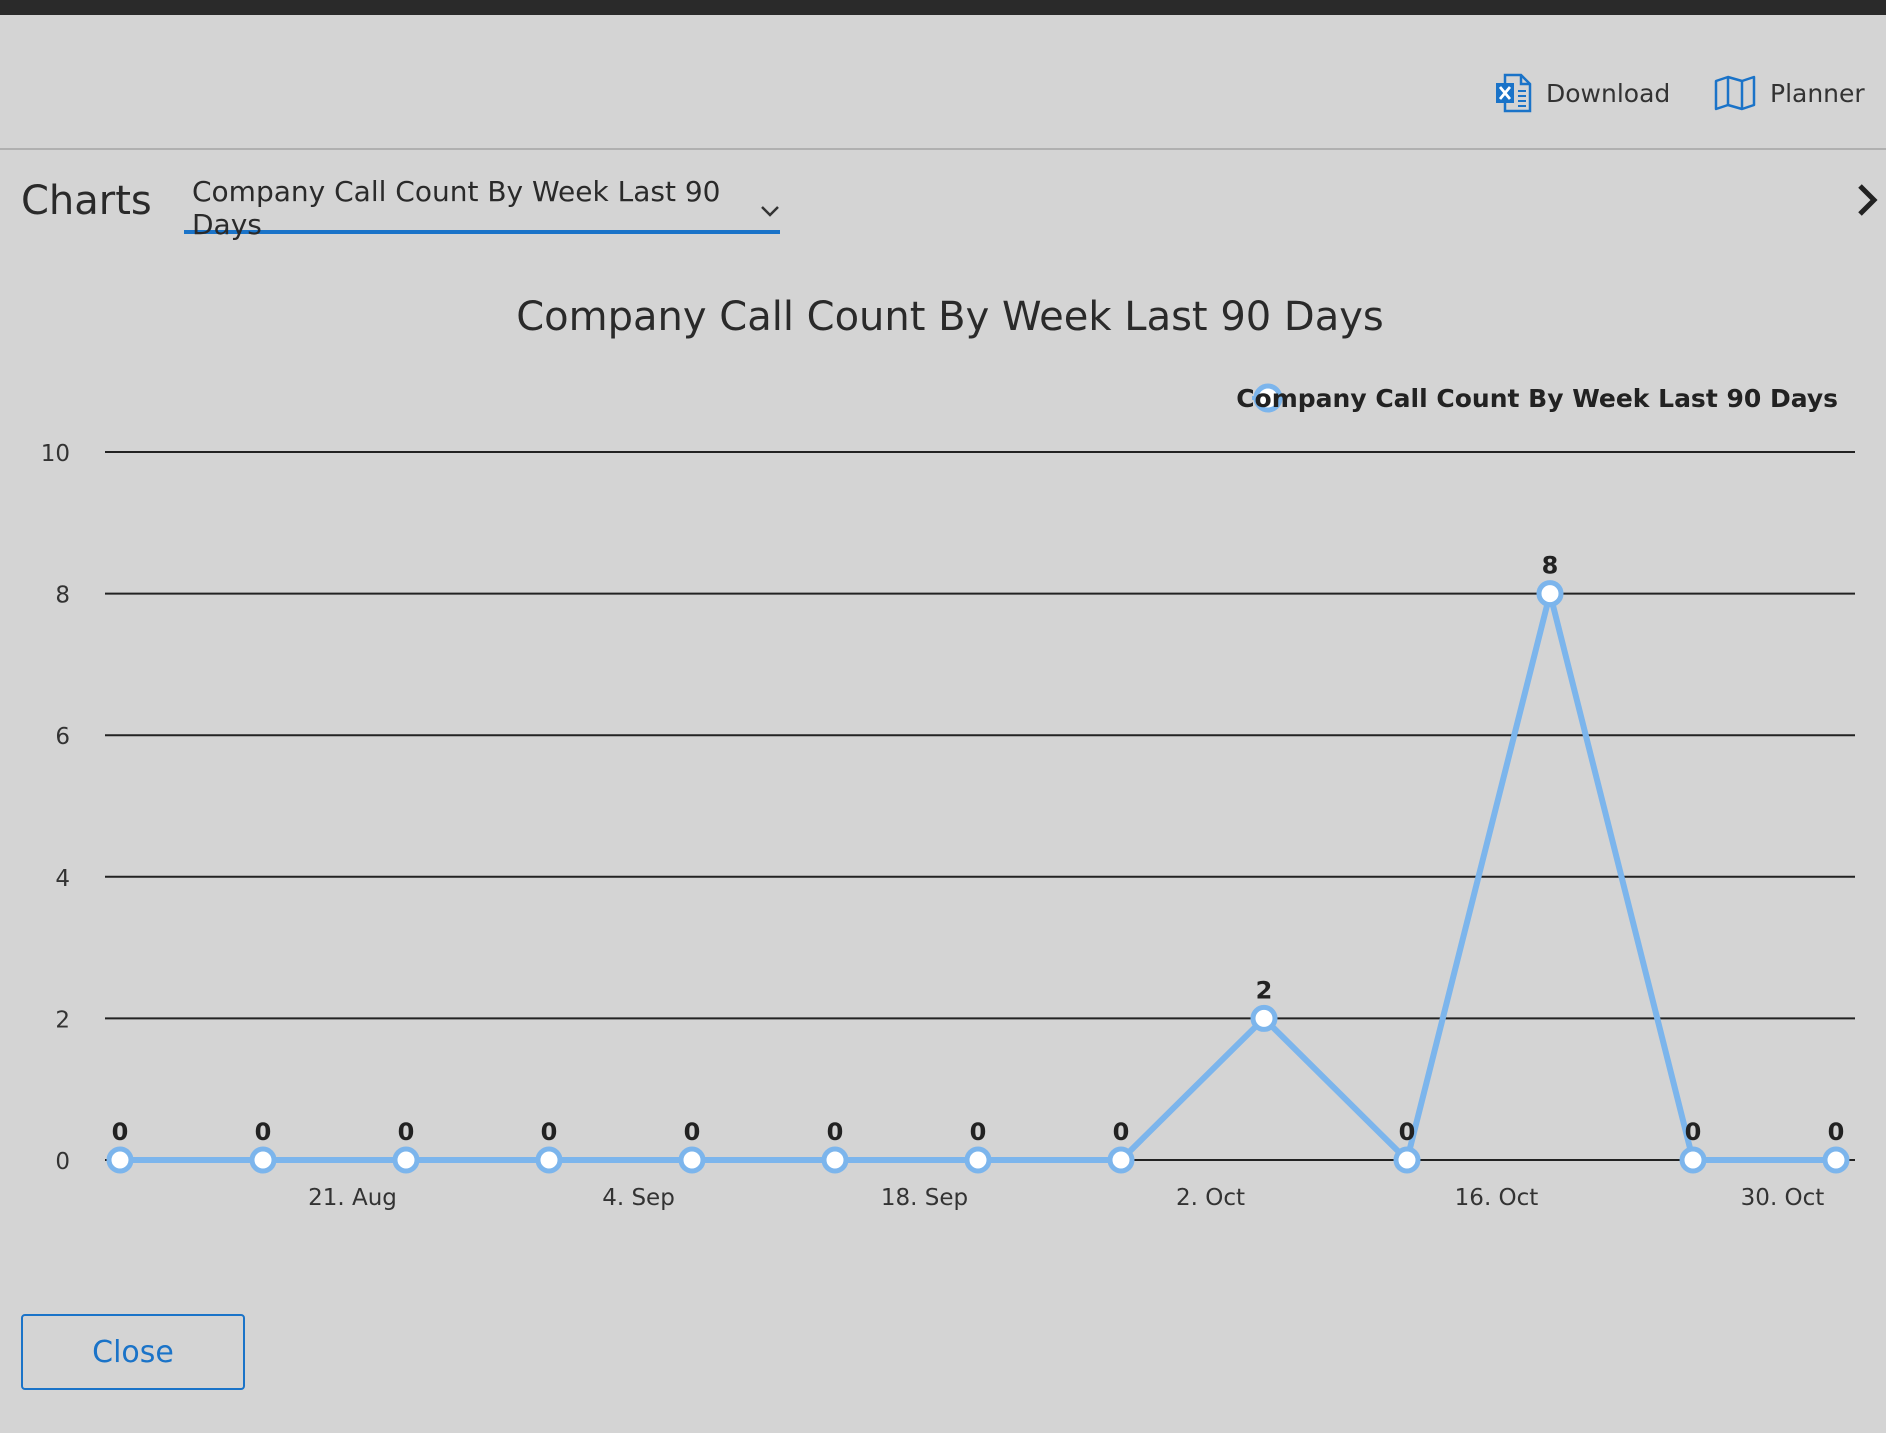 The width and height of the screenshot is (1886, 1433). Describe the element at coordinates (55, 454) in the screenshot. I see `y-tick-label: 10` at that location.